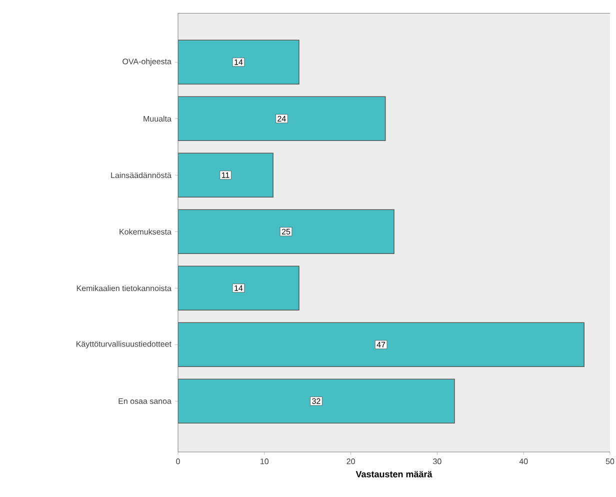  What do you see at coordinates (350, 461) in the screenshot?
I see `x-tick-label: 20` at bounding box center [350, 461].